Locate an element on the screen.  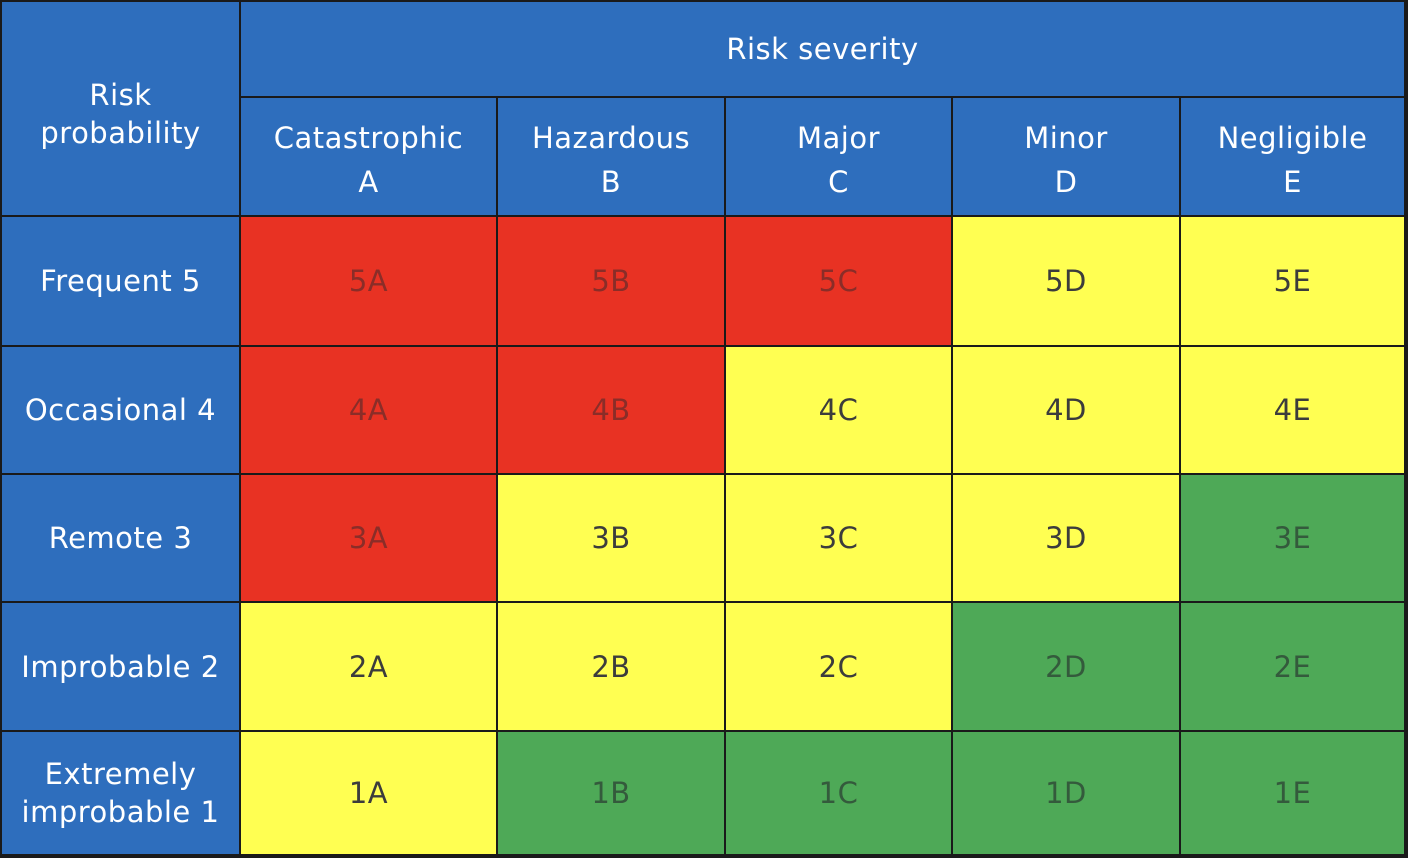
probability-row-header: Remote 3 is located at coordinates (120, 538).